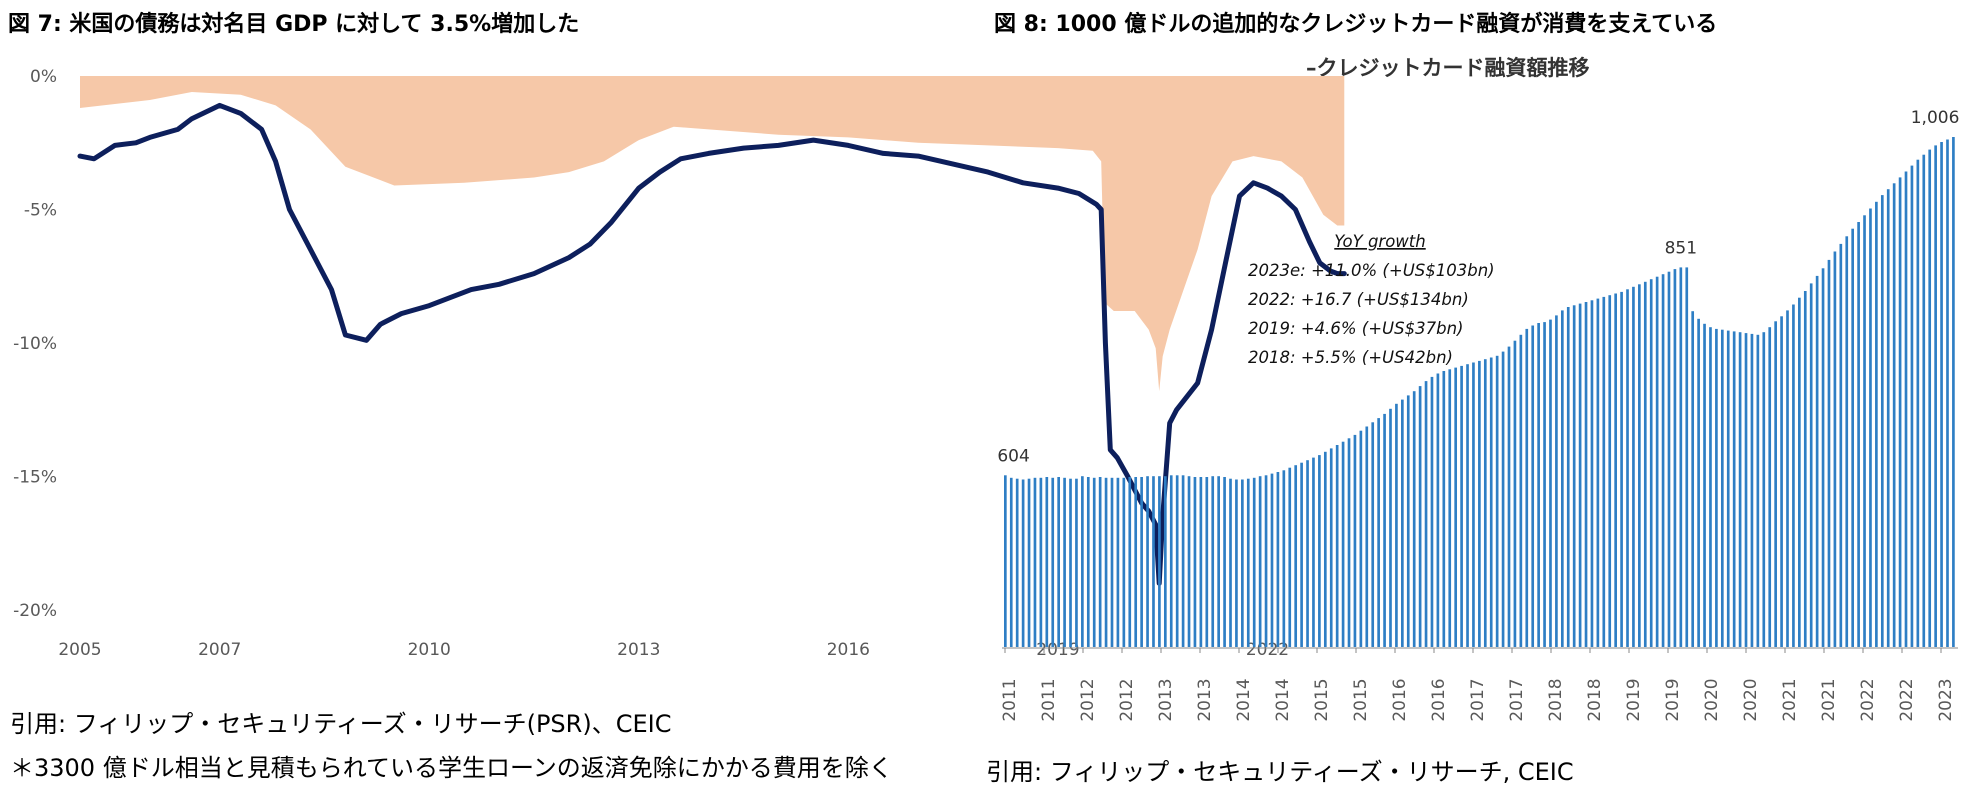  I want to click on yoy-growth-line: 2019: +4.6% (+US$37bn), so click(1355, 328).